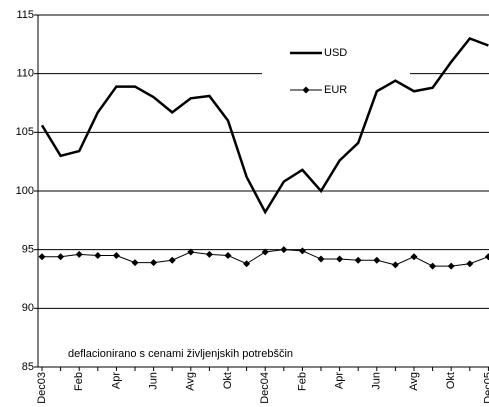  I want to click on legend-box, so click(336, 70).